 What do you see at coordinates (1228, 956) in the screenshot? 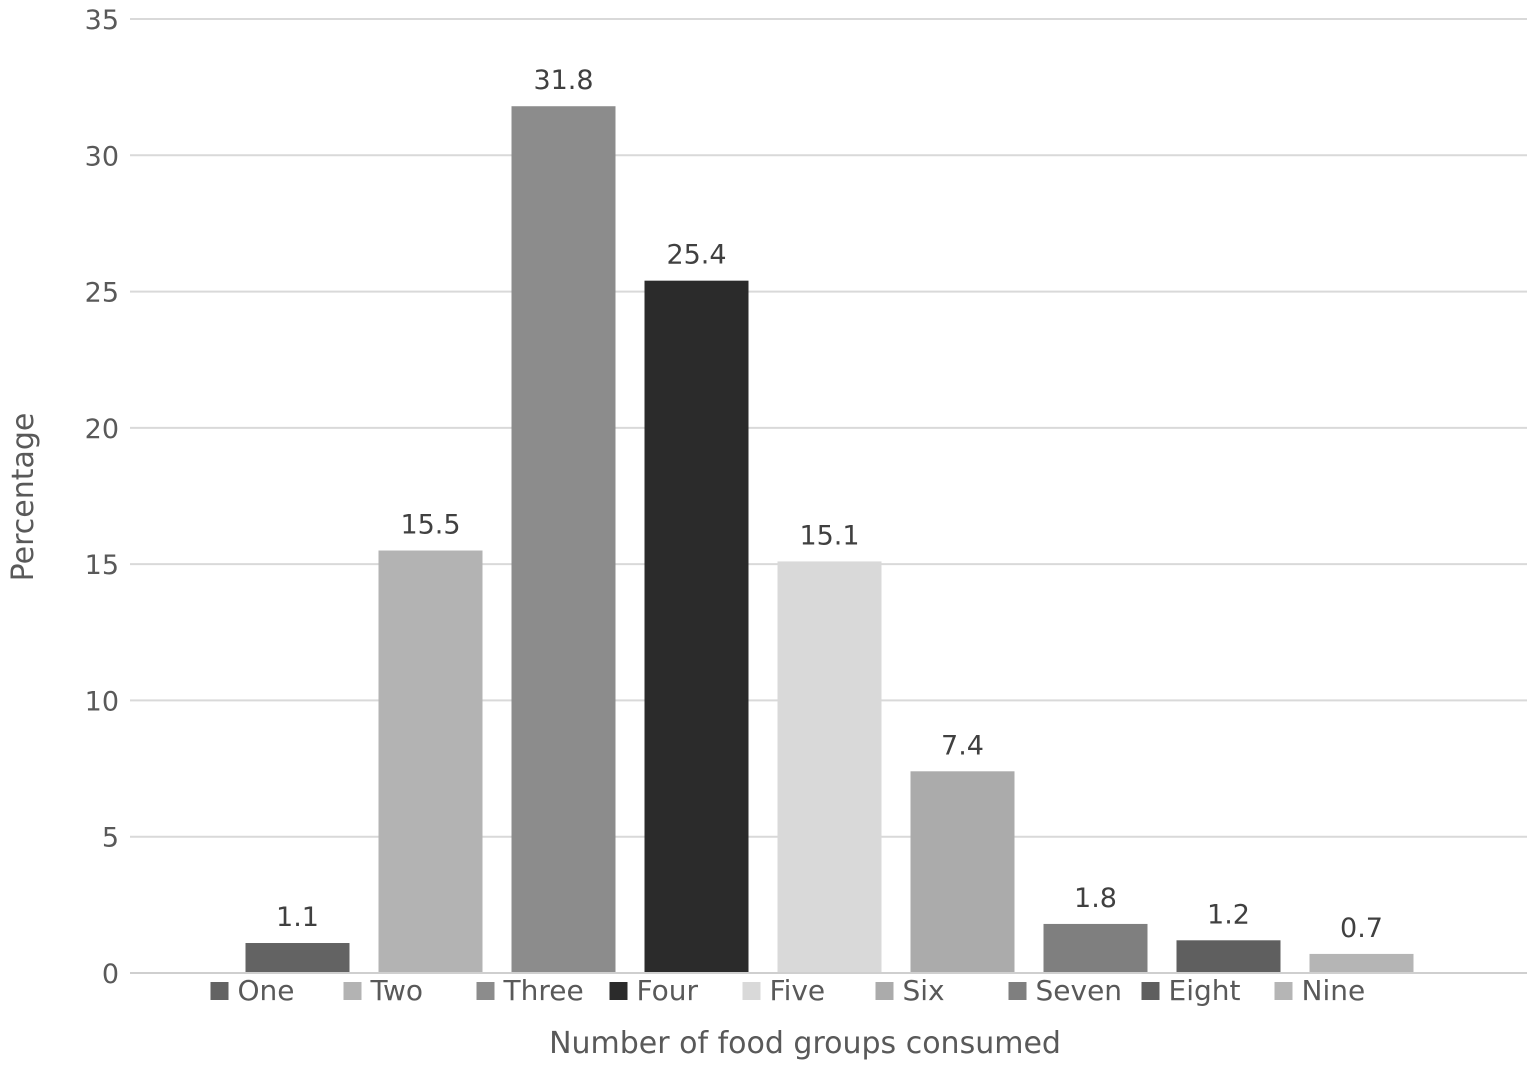
I see `bar-eight` at bounding box center [1228, 956].